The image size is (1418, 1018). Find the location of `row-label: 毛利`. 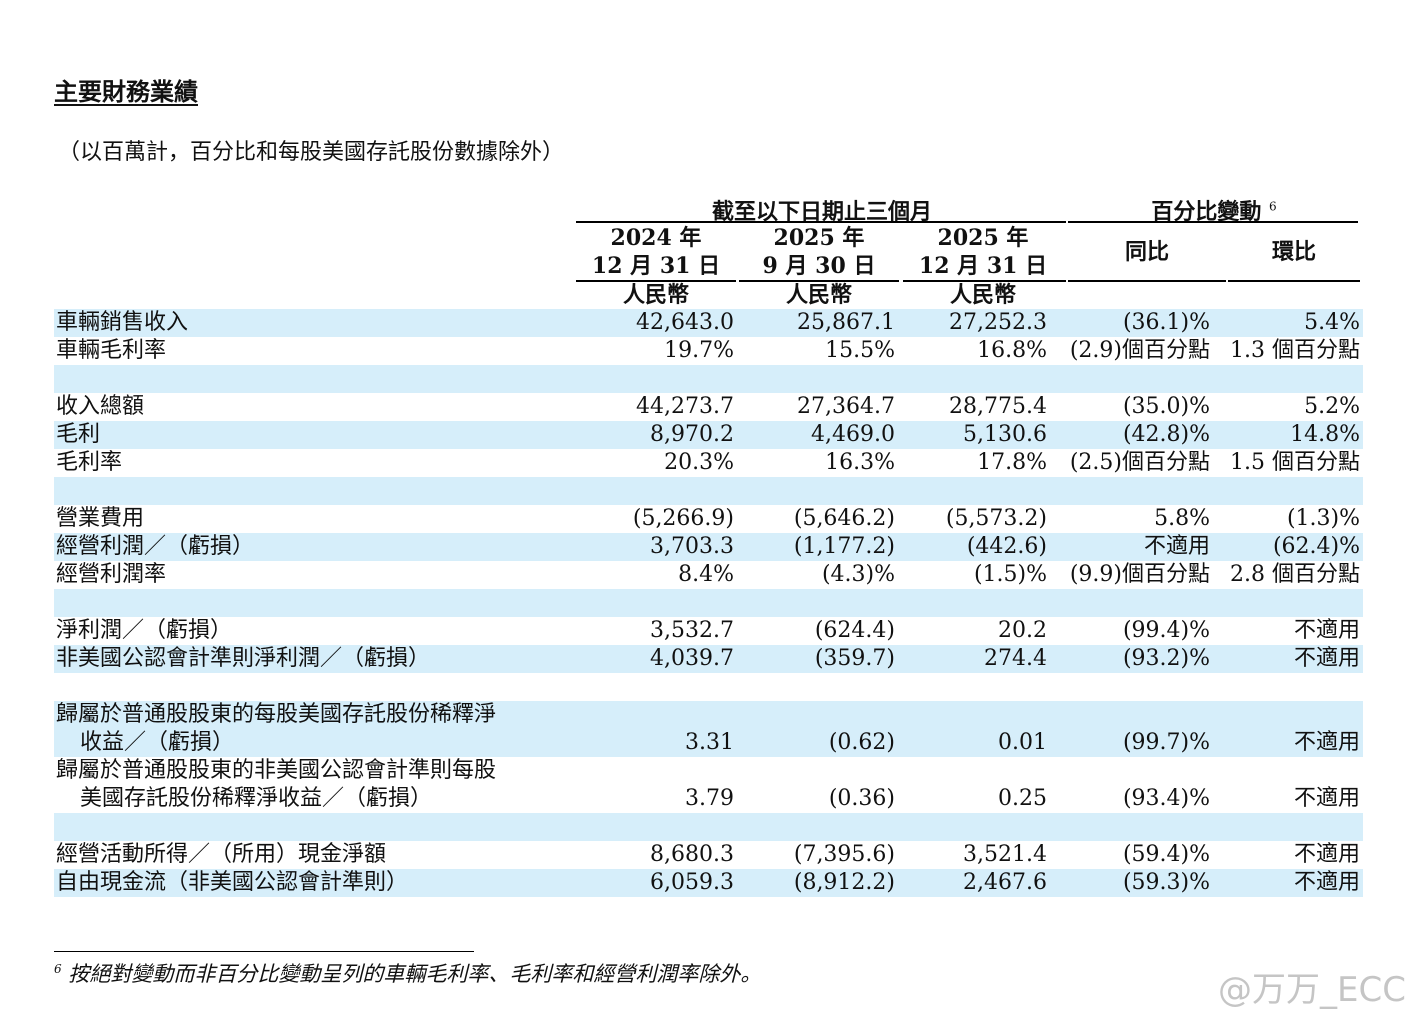

row-label: 毛利 is located at coordinates (78, 434).